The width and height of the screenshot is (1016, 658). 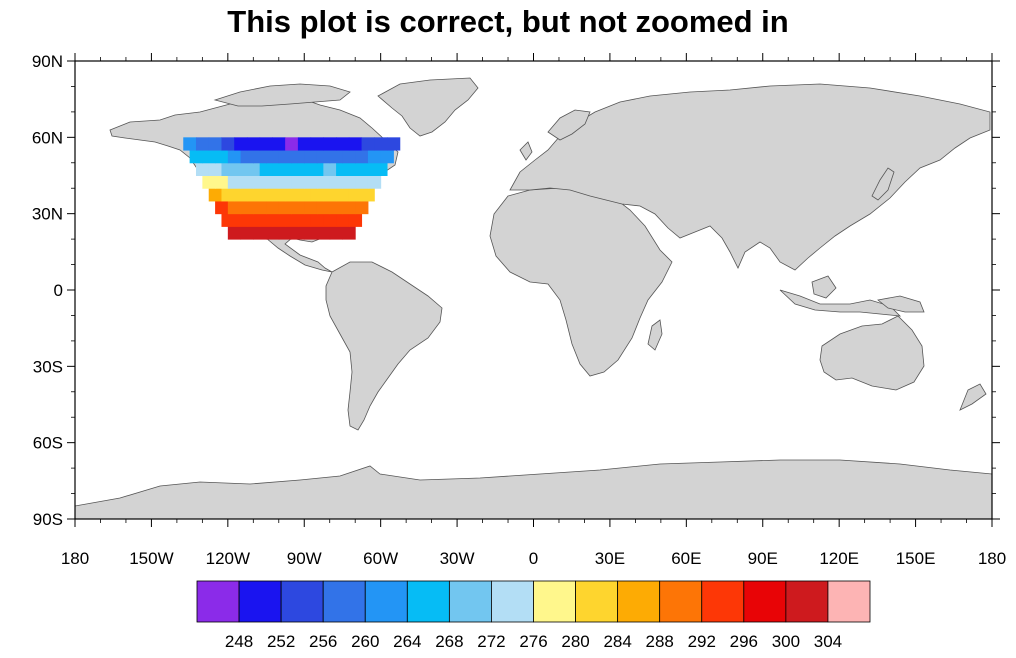 I want to click on colorbar-label: 248, so click(x=239, y=641).